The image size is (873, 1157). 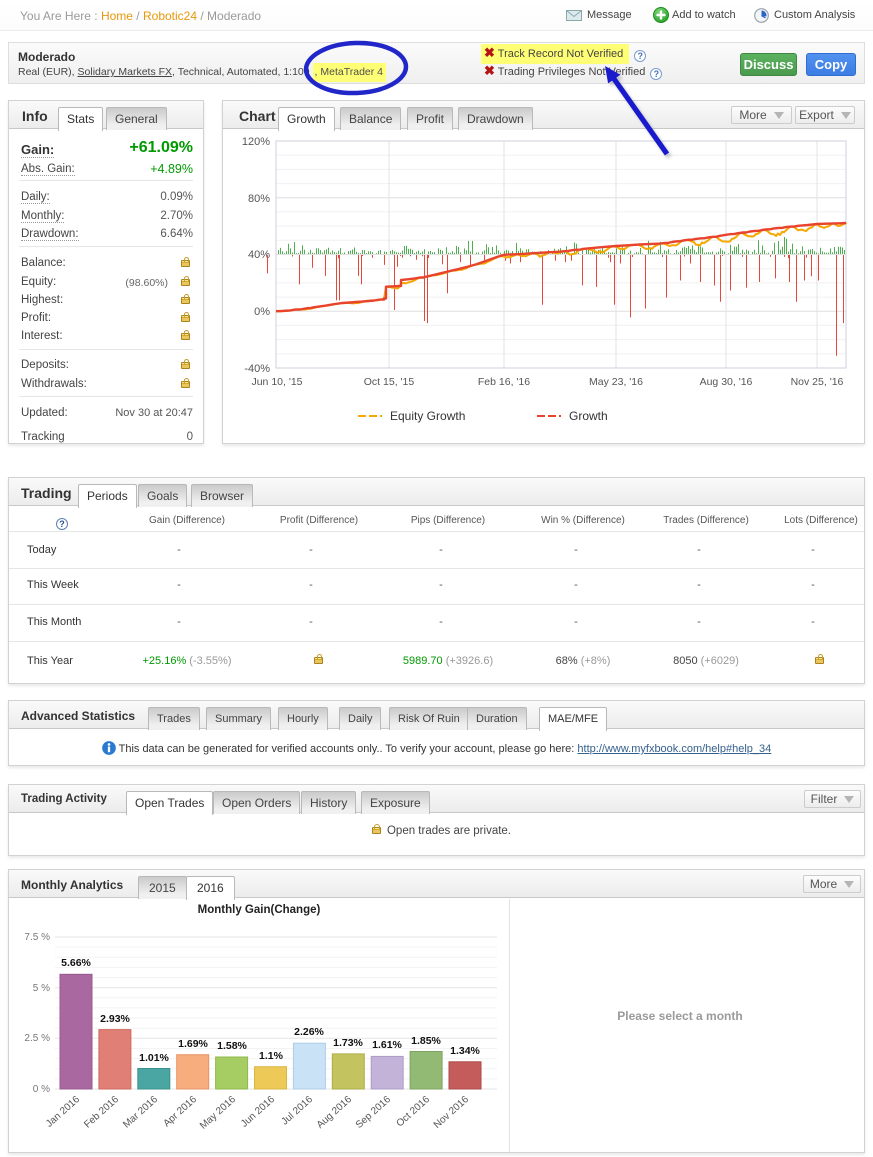 What do you see at coordinates (154, 1058) in the screenshot?
I see `svg-text: 1.01%` at bounding box center [154, 1058].